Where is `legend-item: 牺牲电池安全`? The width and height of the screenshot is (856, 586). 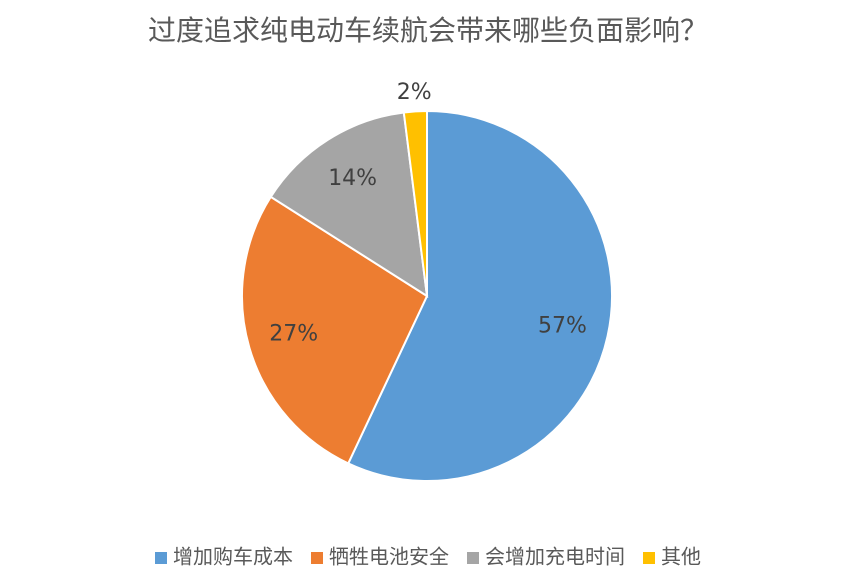
legend-item: 牺牲电池安全 is located at coordinates (380, 557).